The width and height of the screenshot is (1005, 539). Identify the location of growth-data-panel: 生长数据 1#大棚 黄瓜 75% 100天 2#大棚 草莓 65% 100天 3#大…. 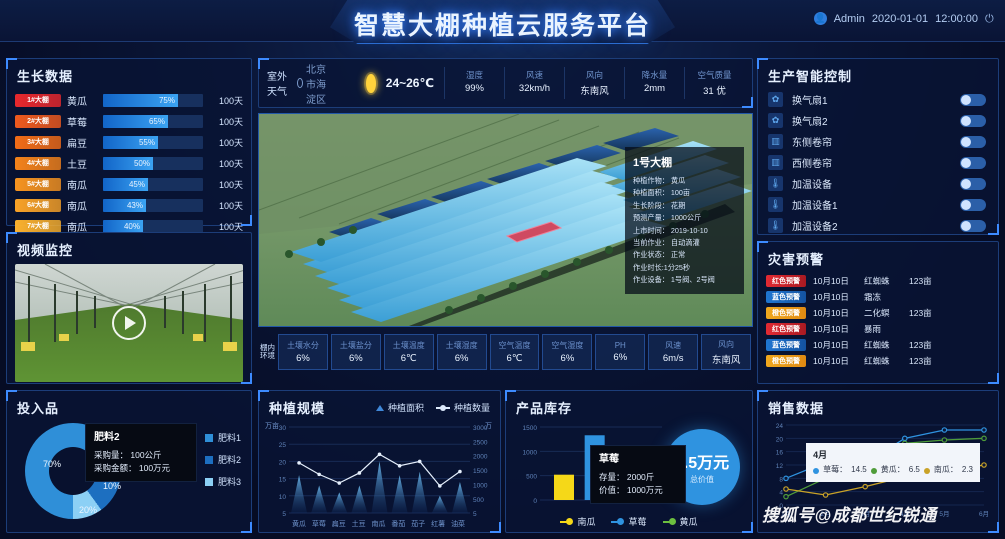
(129, 146).